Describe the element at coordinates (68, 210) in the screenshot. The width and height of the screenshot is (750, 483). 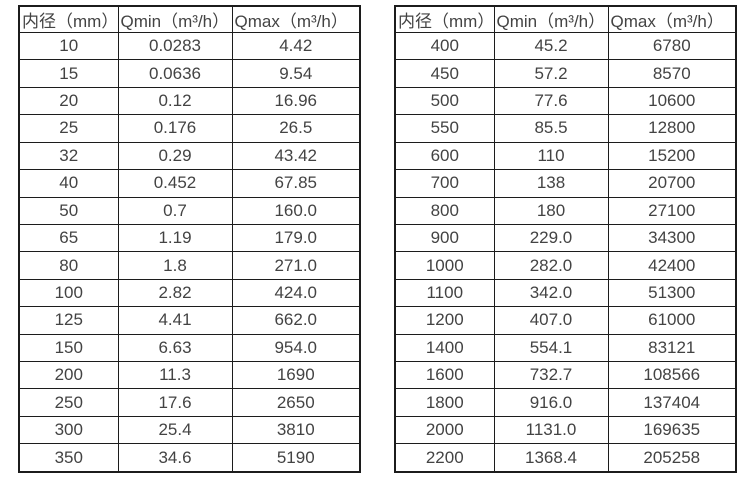
I see `diameter-cell: 50` at that location.